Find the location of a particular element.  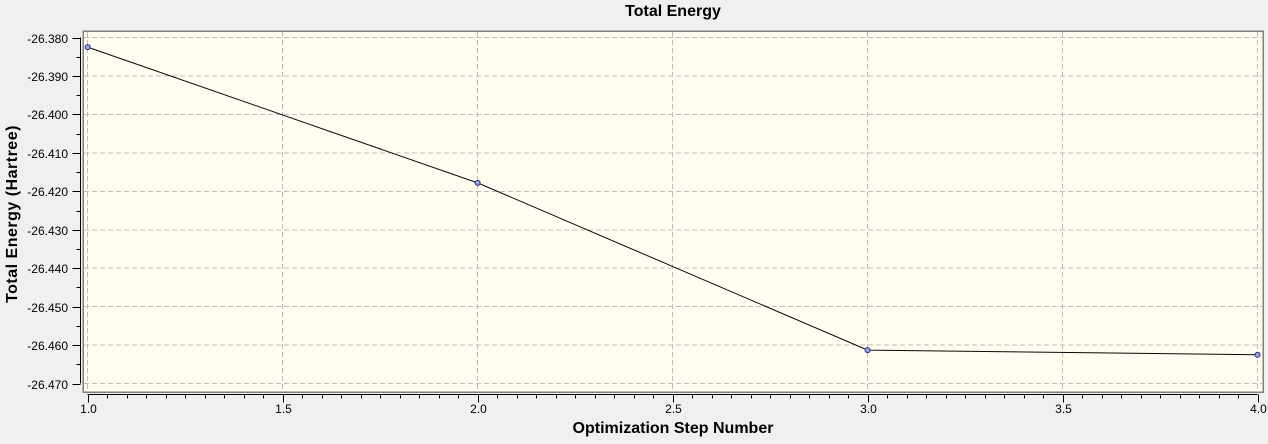

chart-title: Total Energy is located at coordinates (673, 11).